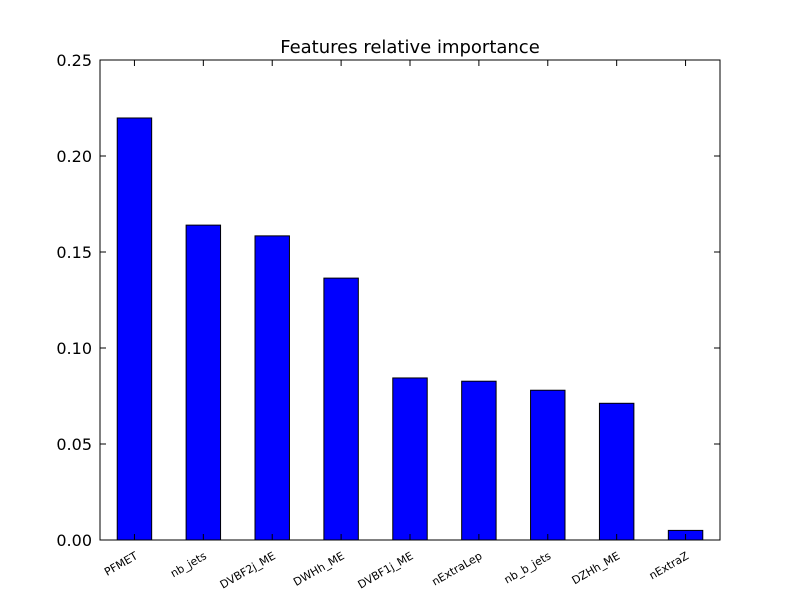 The image size is (800, 604). What do you see at coordinates (548, 465) in the screenshot?
I see `bar-nb_b_jets` at bounding box center [548, 465].